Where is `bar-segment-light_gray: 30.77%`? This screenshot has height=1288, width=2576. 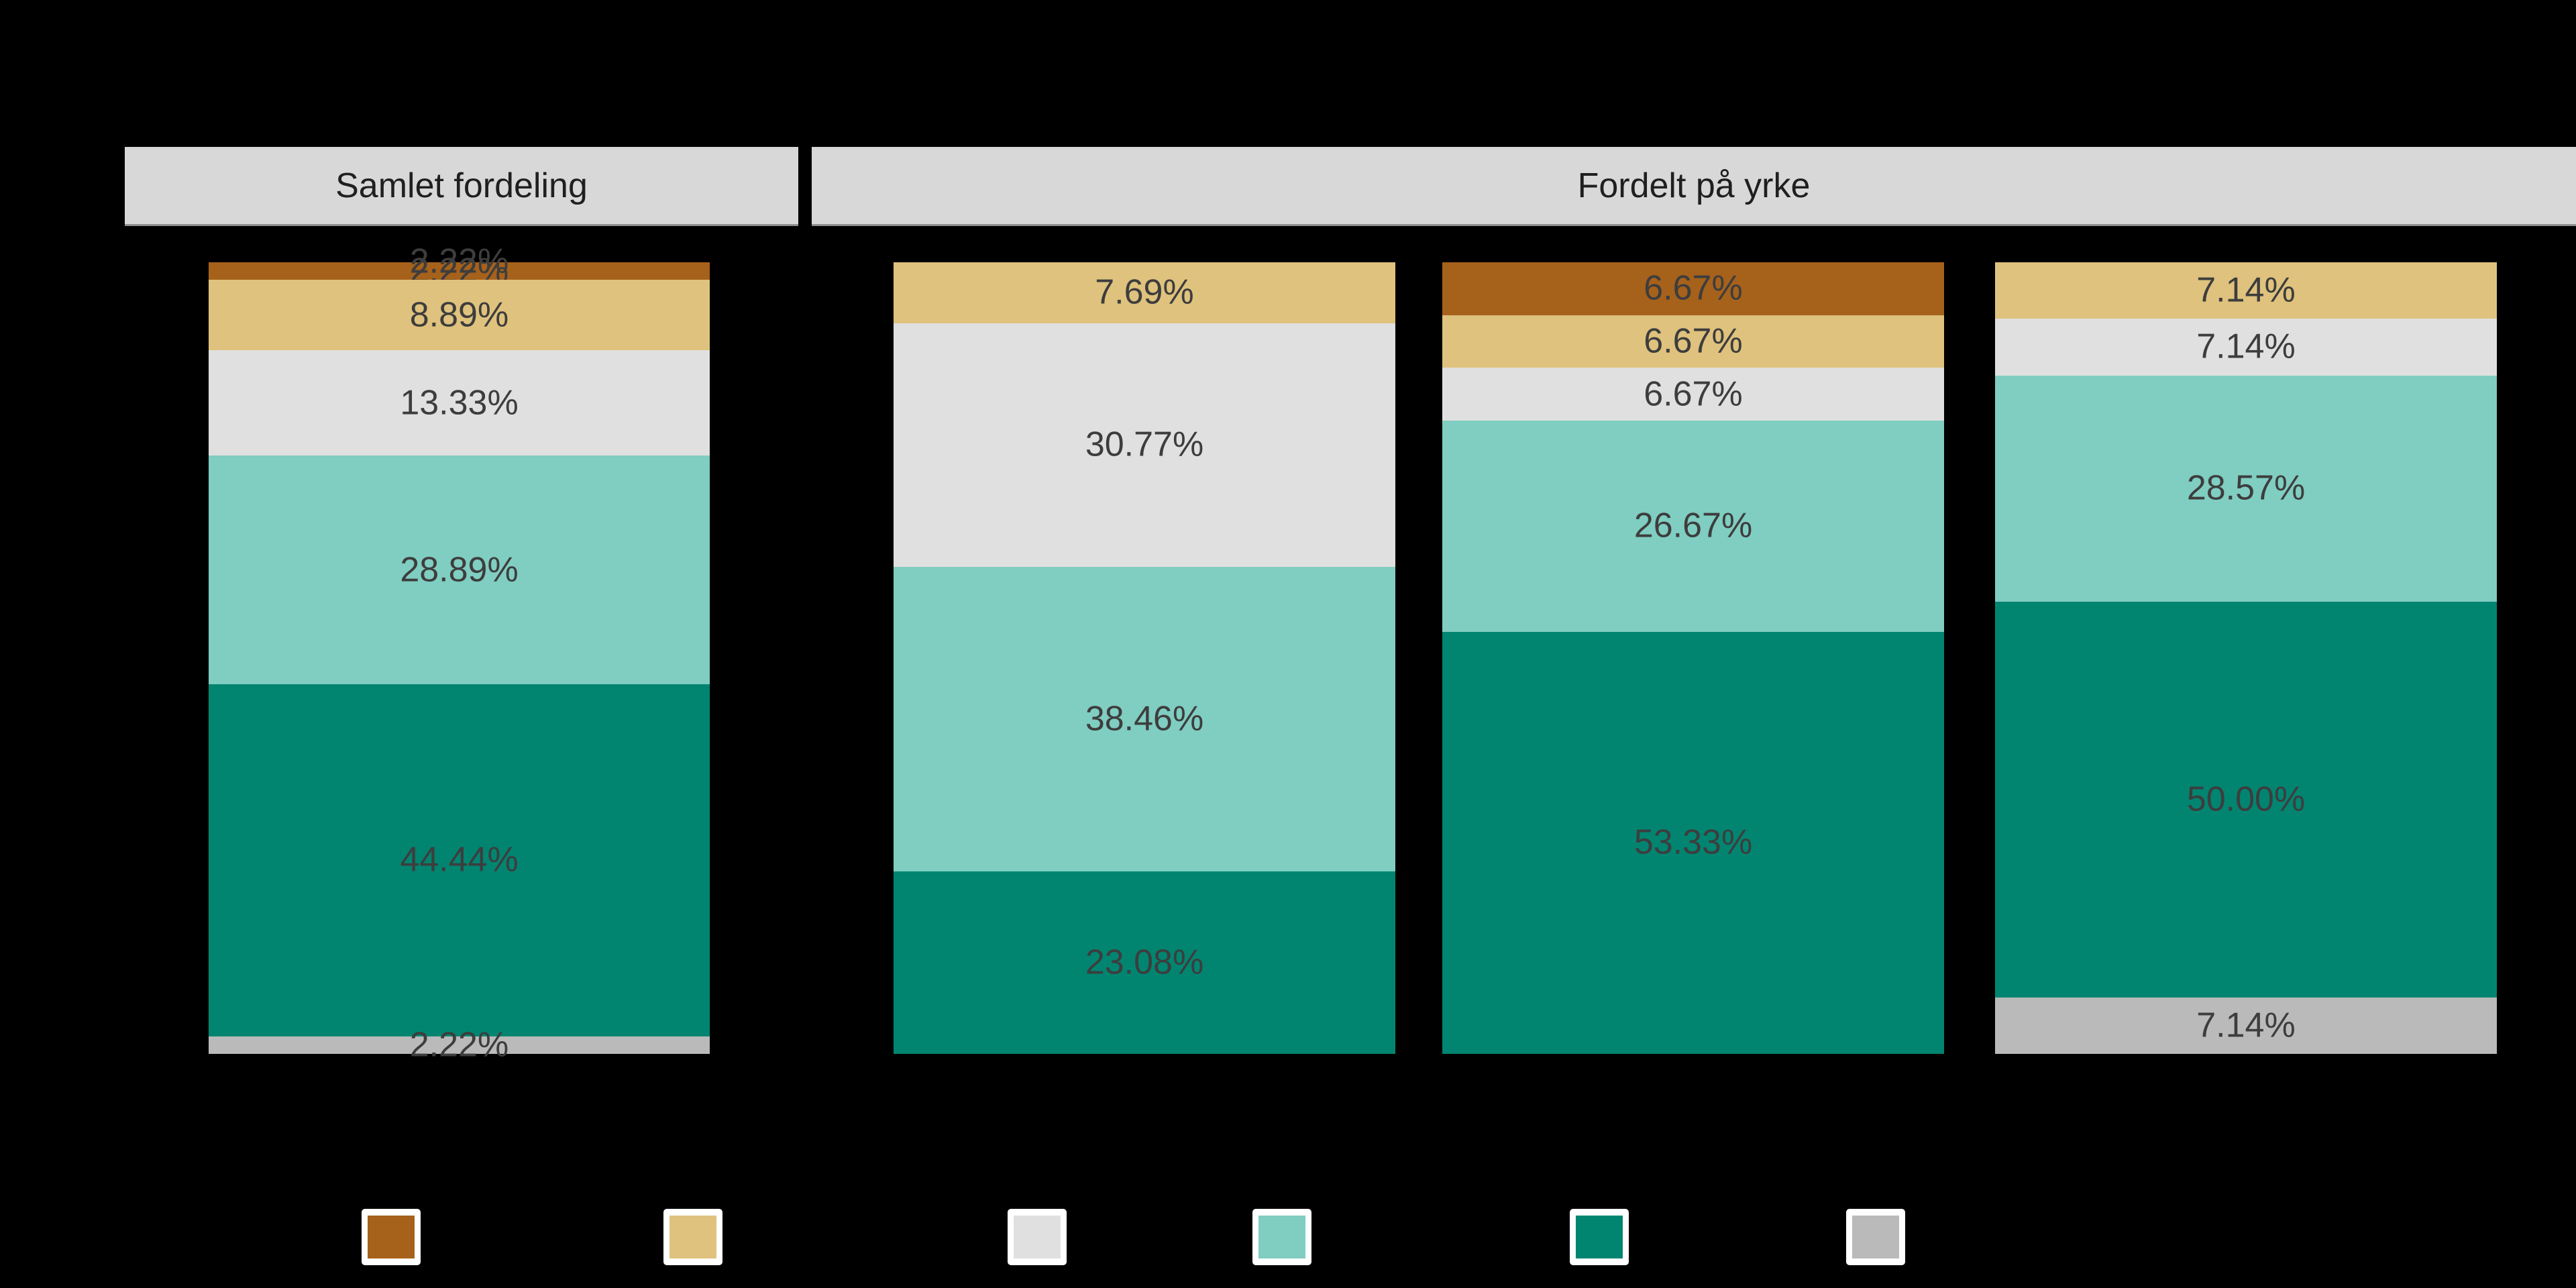 bar-segment-light_gray: 30.77% is located at coordinates (1144, 445).